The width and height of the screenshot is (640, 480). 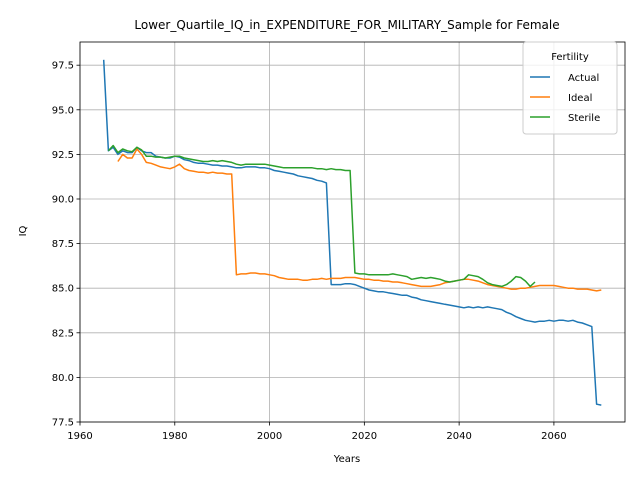 What do you see at coordinates (364, 436) in the screenshot?
I see `x-tick-label: 2020` at bounding box center [364, 436].